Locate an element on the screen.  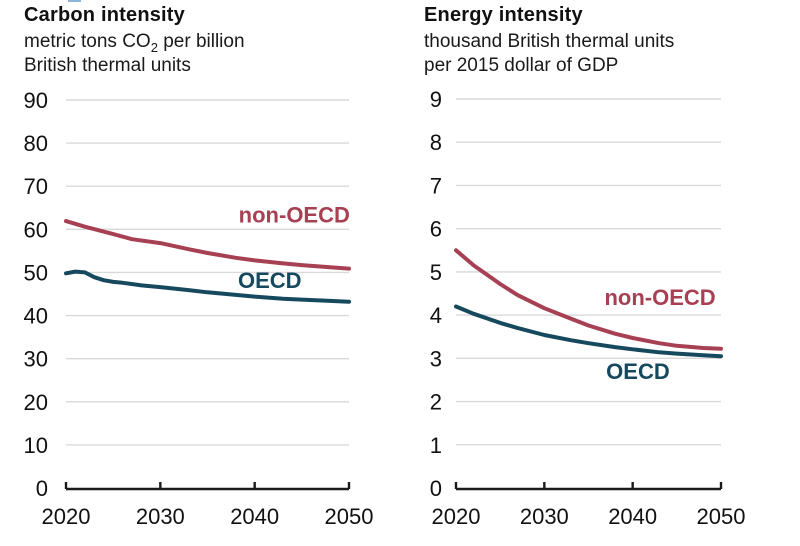
y-tick-label: 80 is located at coordinates (36, 143).